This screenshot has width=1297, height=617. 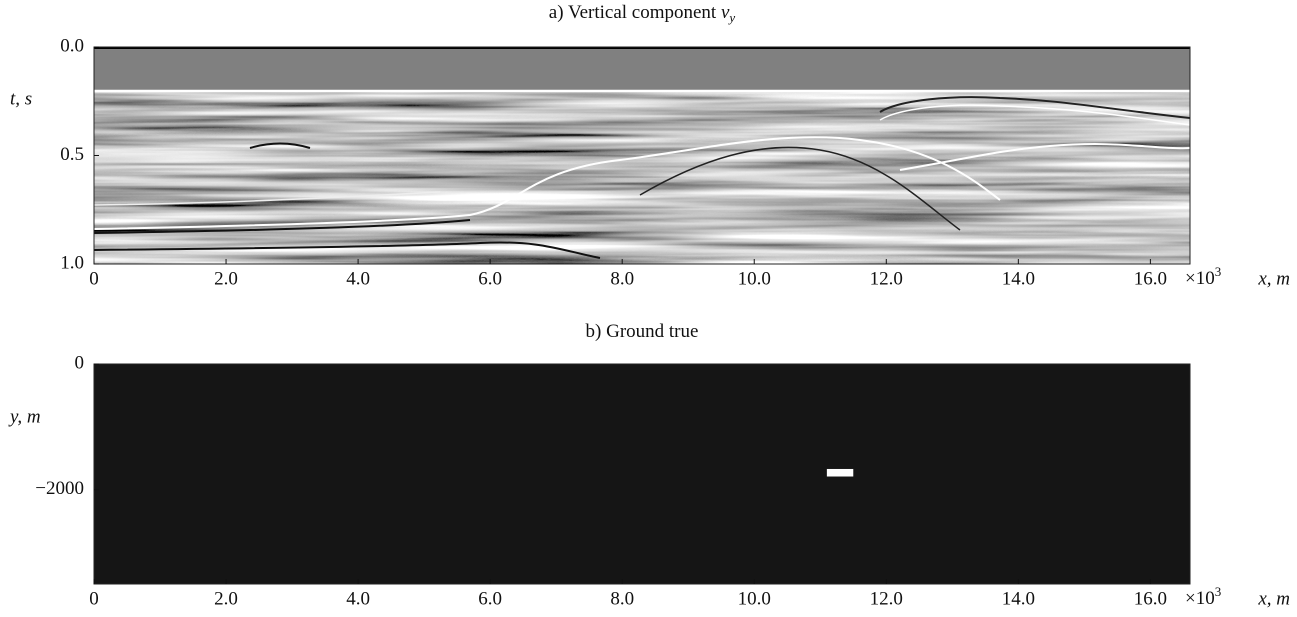 What do you see at coordinates (731, 17) in the screenshot?
I see `title-subscript: y` at bounding box center [731, 17].